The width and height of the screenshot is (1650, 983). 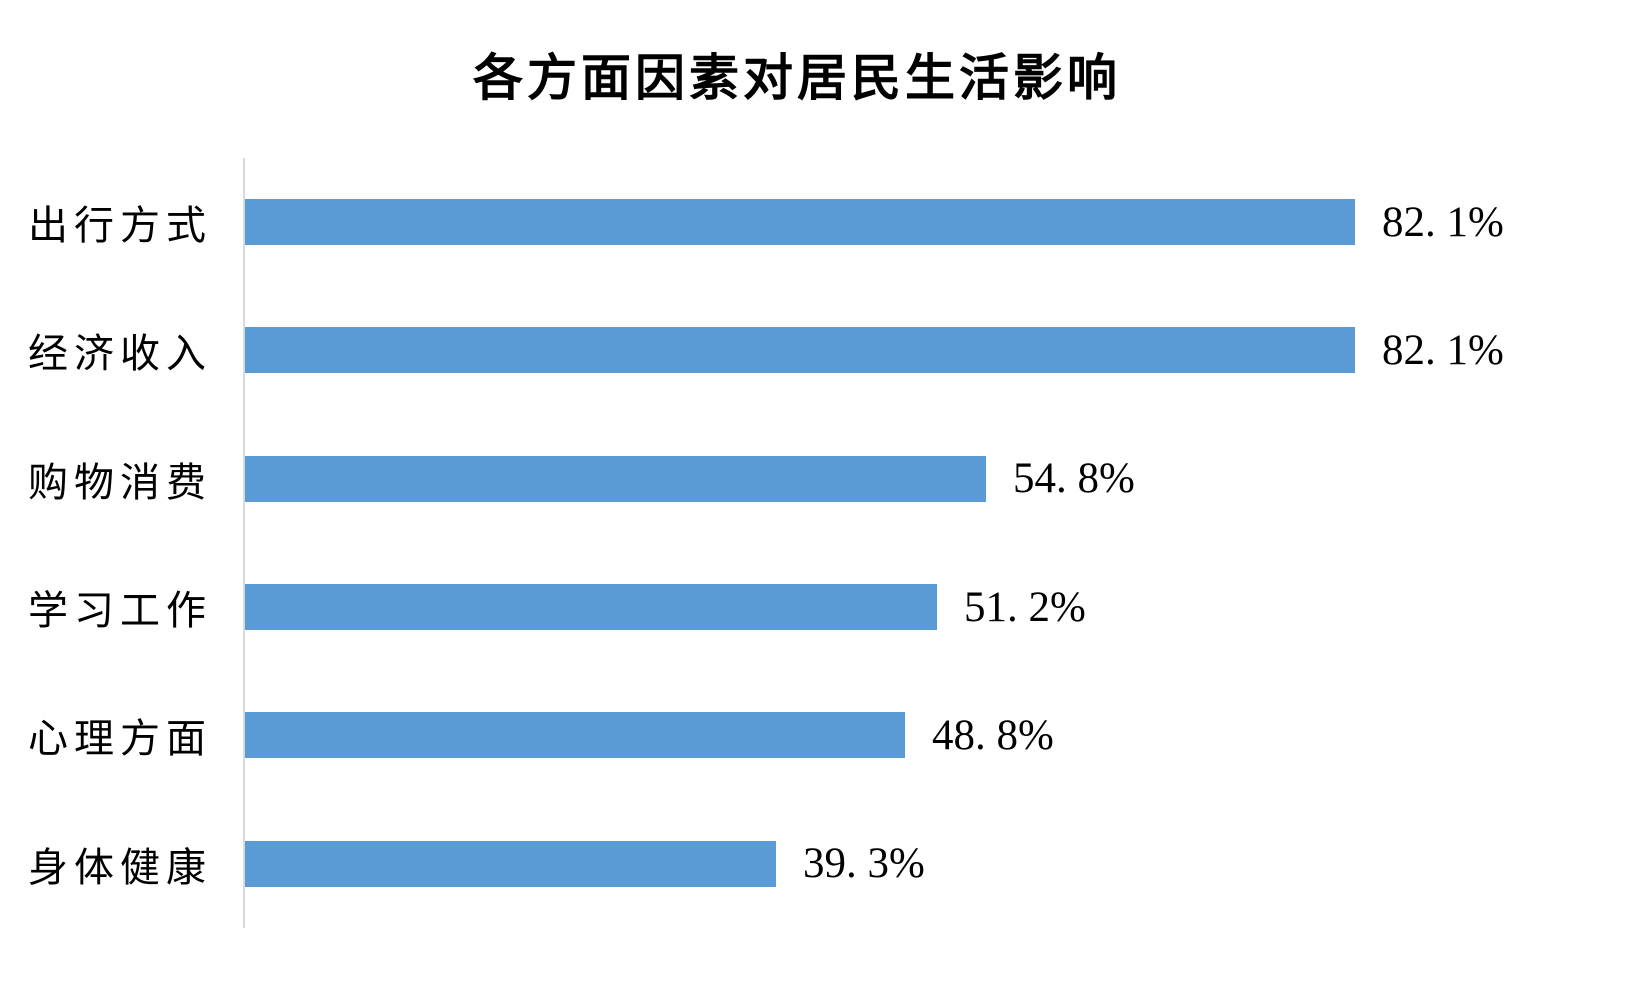 What do you see at coordinates (947, 607) in the screenshot?
I see `bar-track: 51. 2%` at bounding box center [947, 607].